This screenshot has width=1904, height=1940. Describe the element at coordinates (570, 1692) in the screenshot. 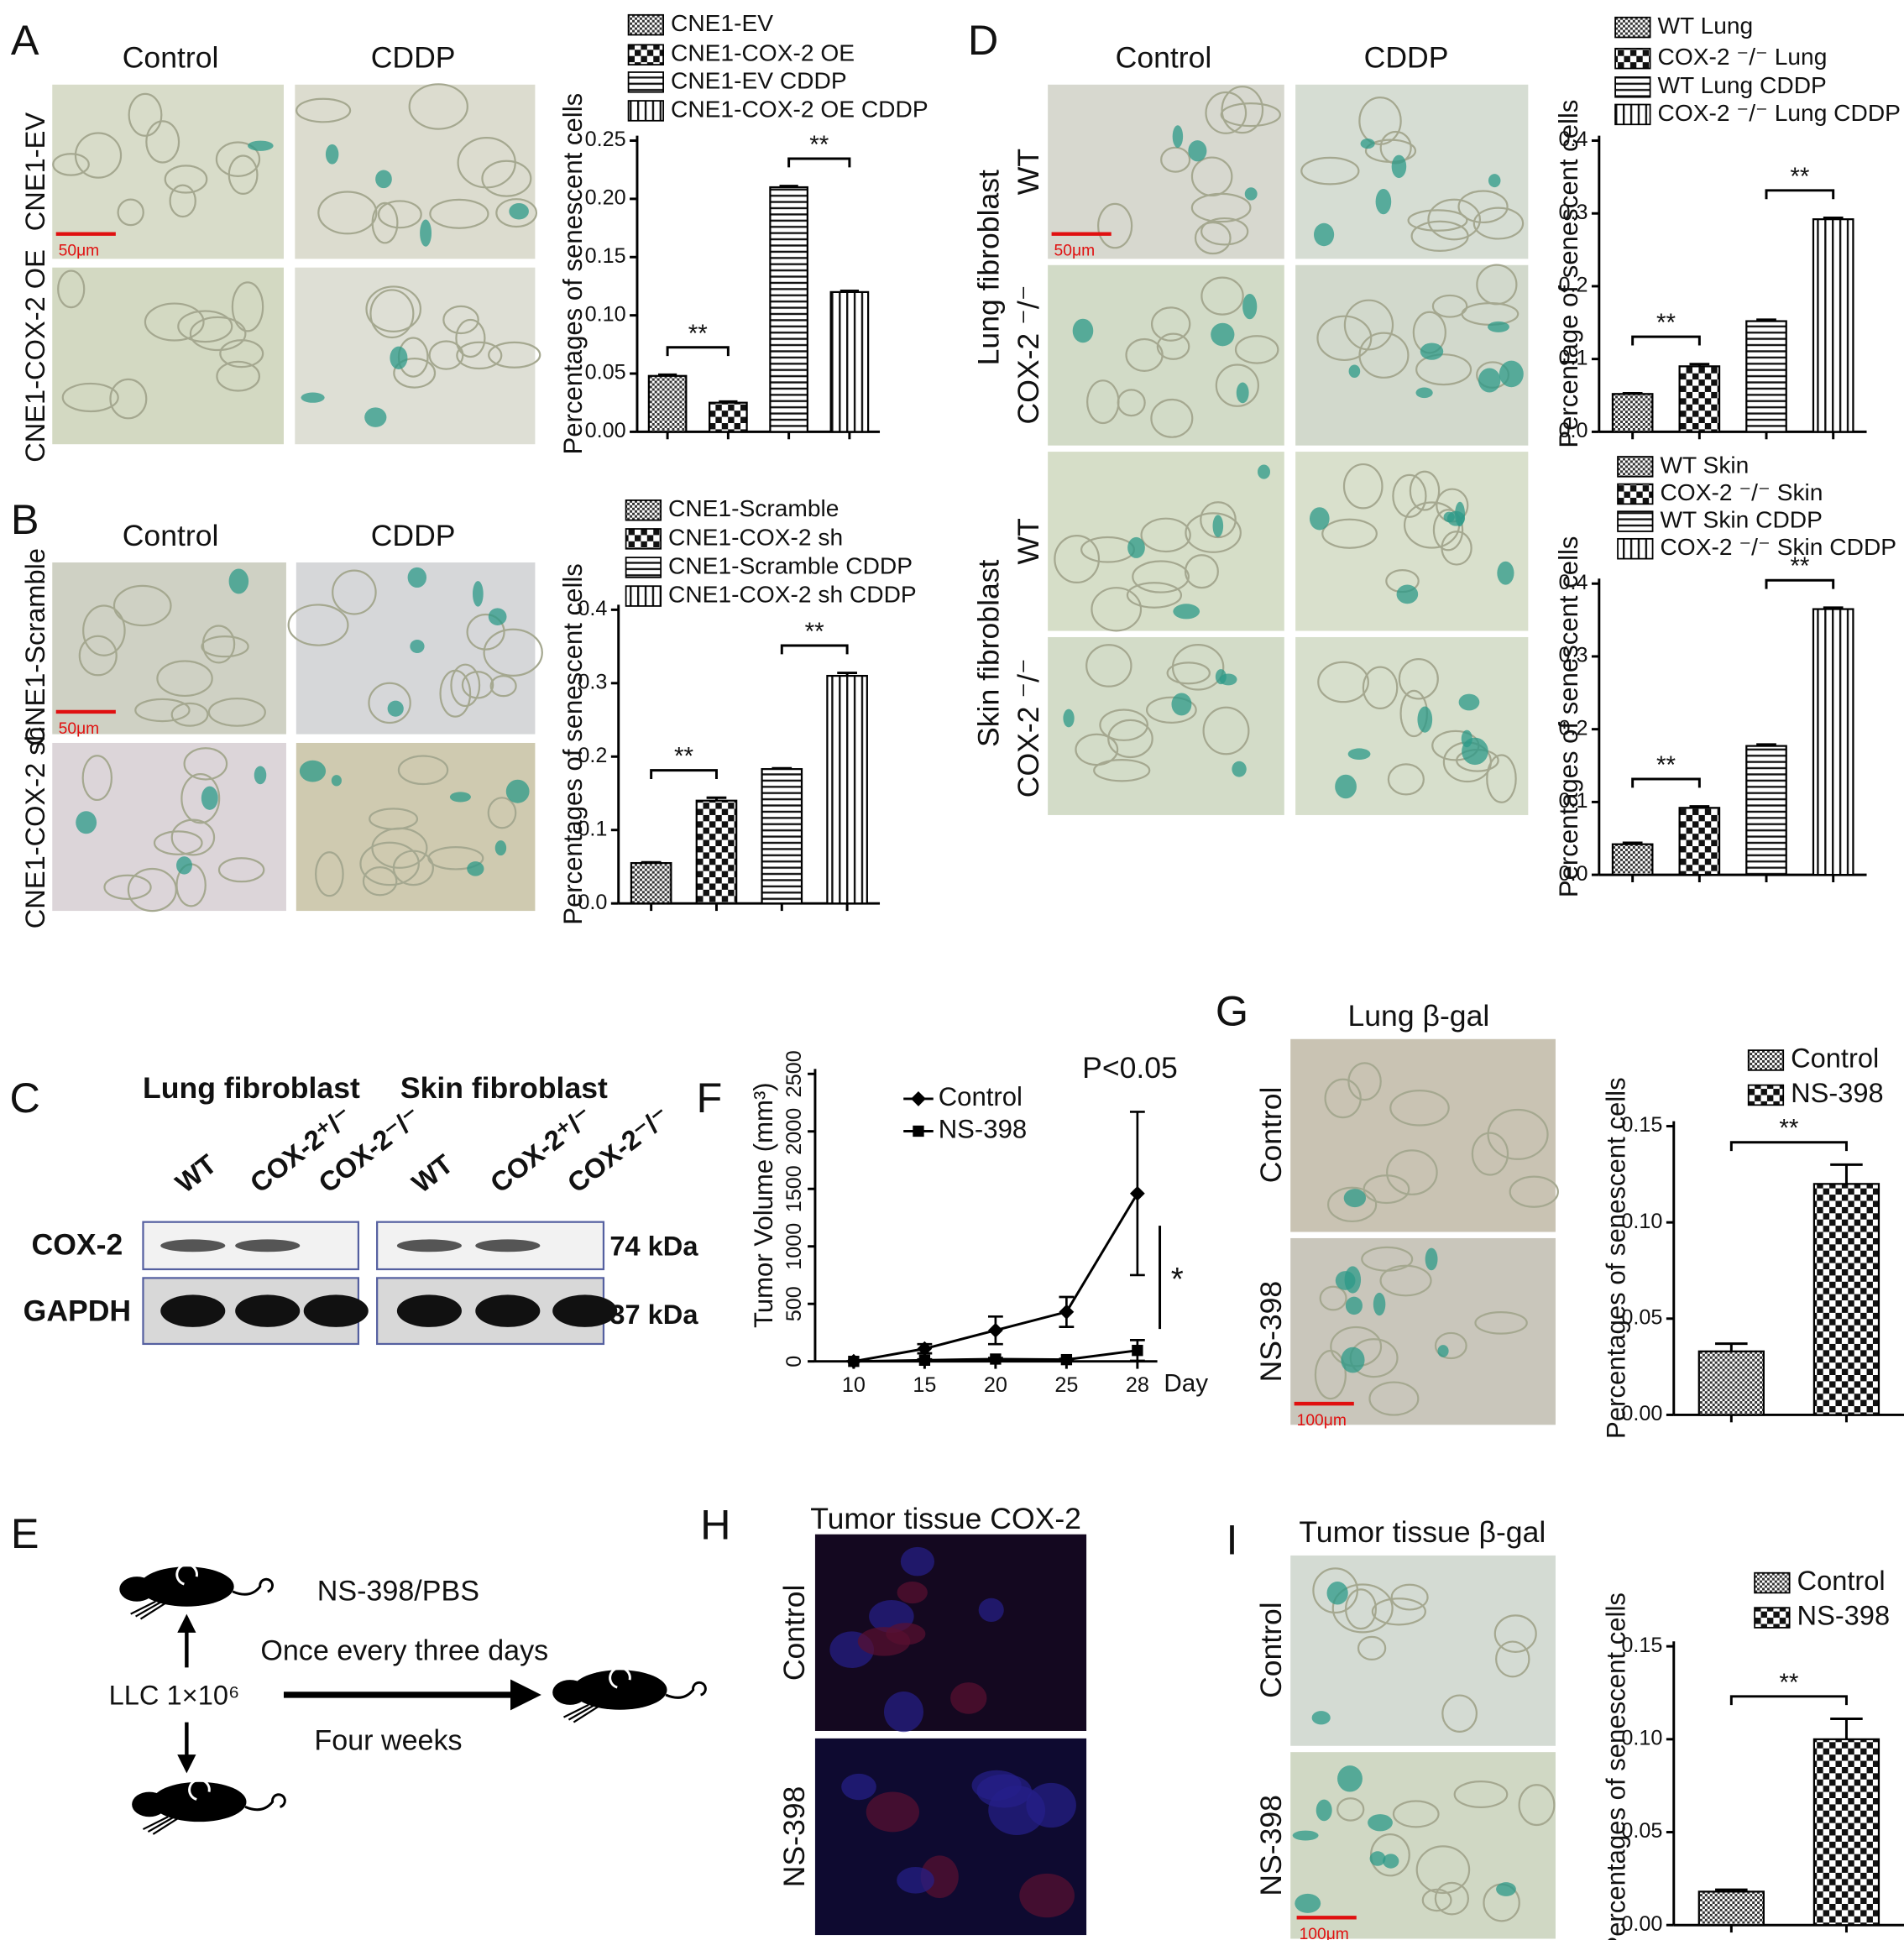

I see `mouse-head` at that location.